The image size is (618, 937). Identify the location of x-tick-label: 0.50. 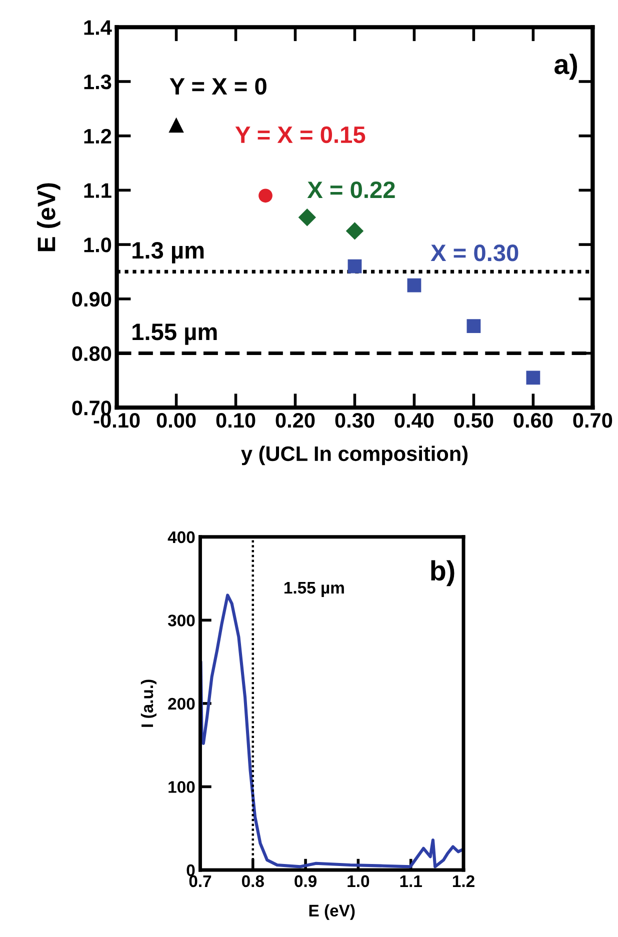
(474, 420).